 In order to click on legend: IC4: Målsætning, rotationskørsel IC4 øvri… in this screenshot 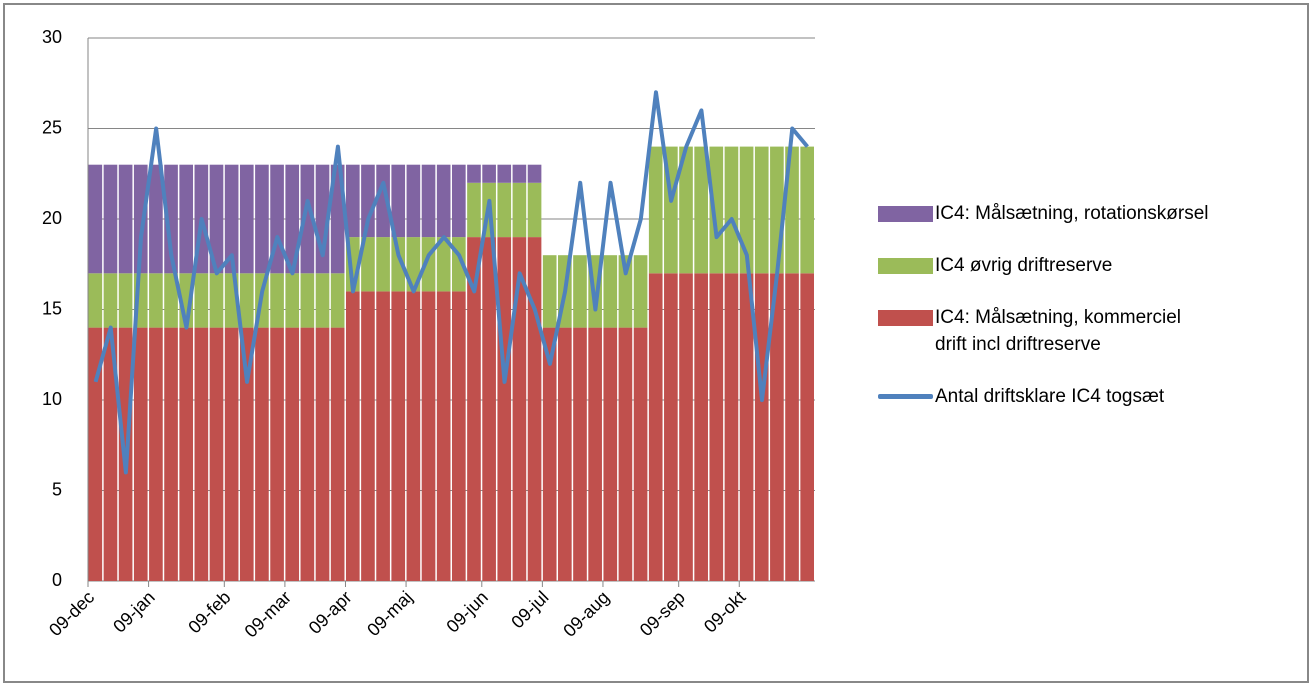, I will do `click(1088, 317)`.